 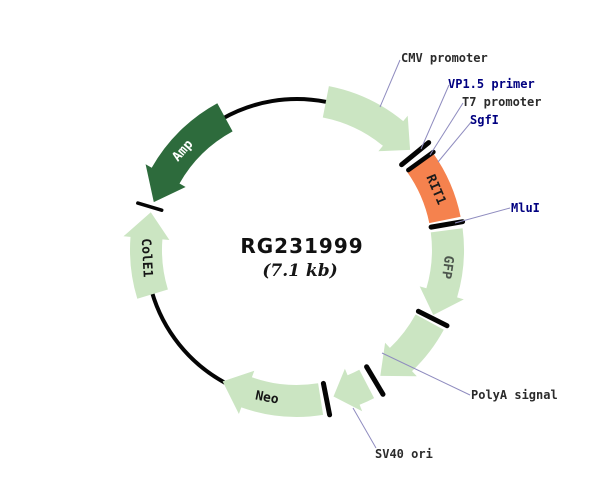 What do you see at coordinates (447, 267) in the screenshot?
I see `feature-label-gfp: GFP` at bounding box center [447, 267].